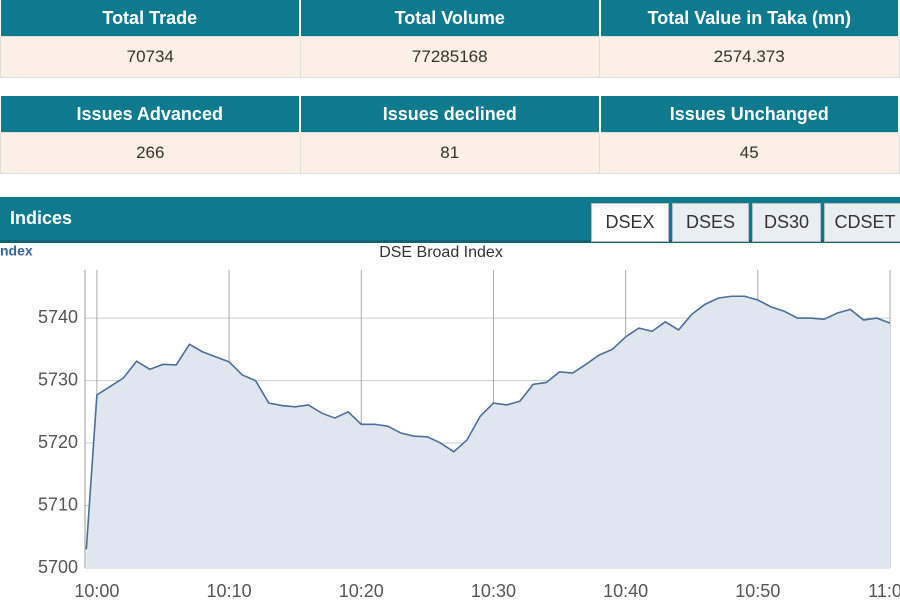  Describe the element at coordinates (361, 590) in the screenshot. I see `x-tick-label: 10:20` at that location.